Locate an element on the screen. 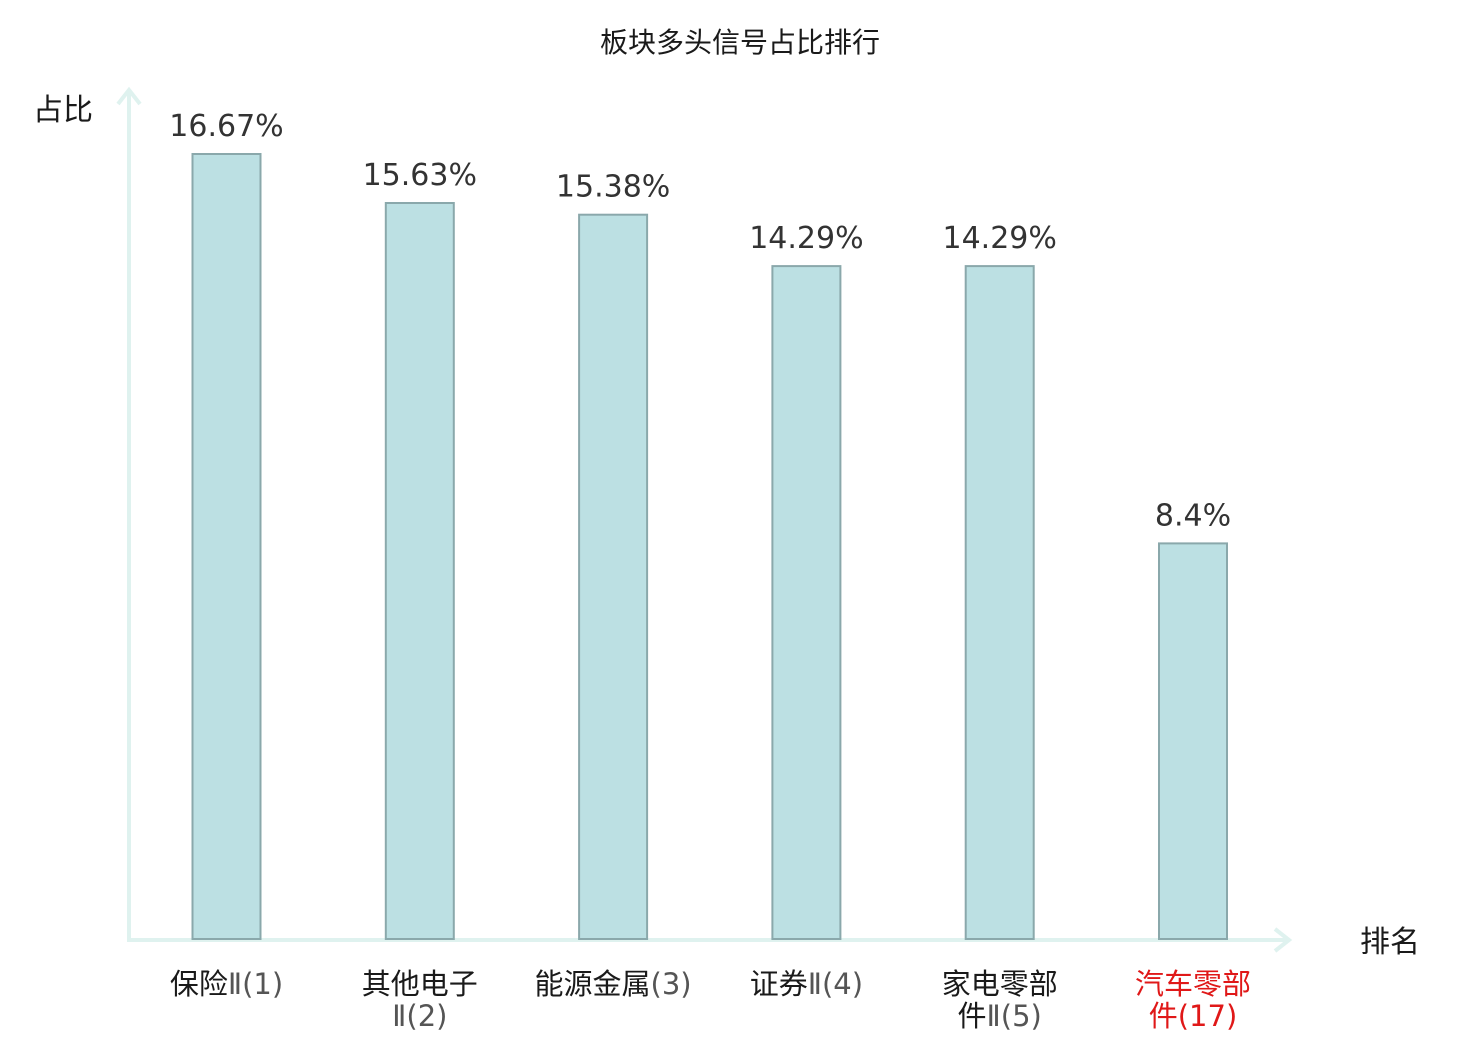 Image resolution: width=1480 pixels, height=1040 pixels. category-label: 保险Ⅱ(1) is located at coordinates (226, 984).